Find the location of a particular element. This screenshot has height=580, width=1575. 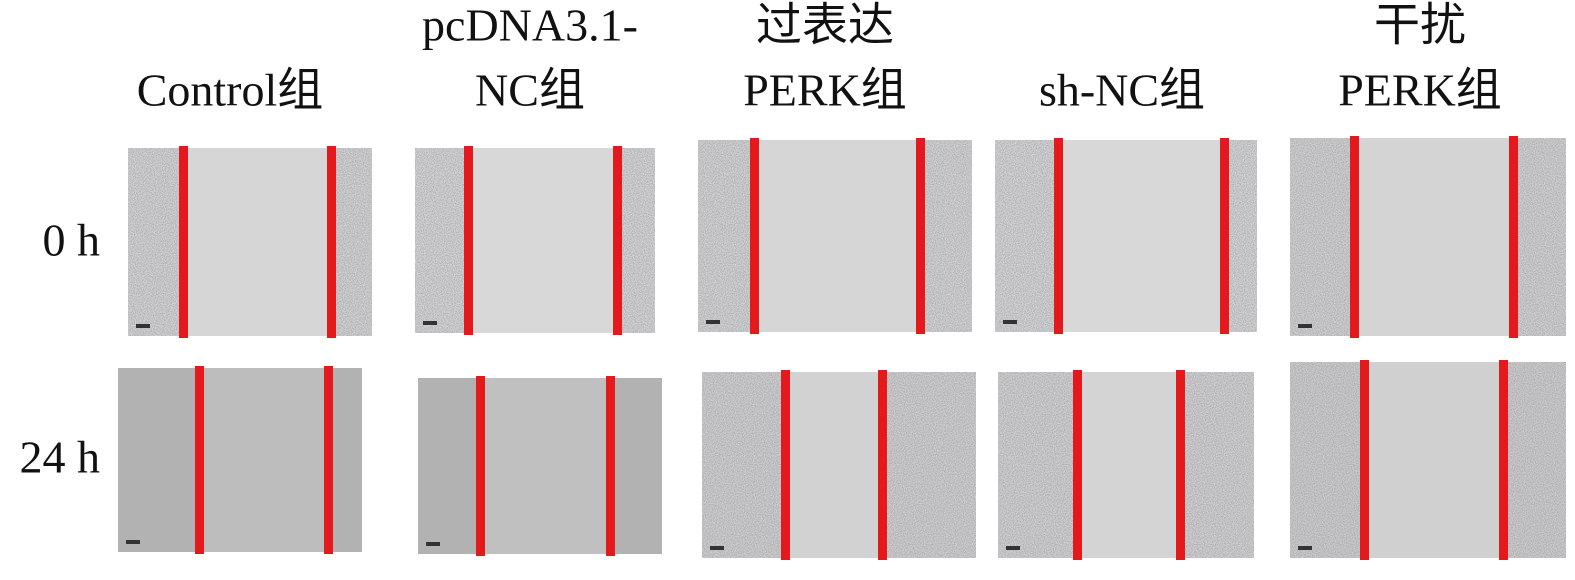

column-header: pcDNA3.1- is located at coordinates (530, 25).